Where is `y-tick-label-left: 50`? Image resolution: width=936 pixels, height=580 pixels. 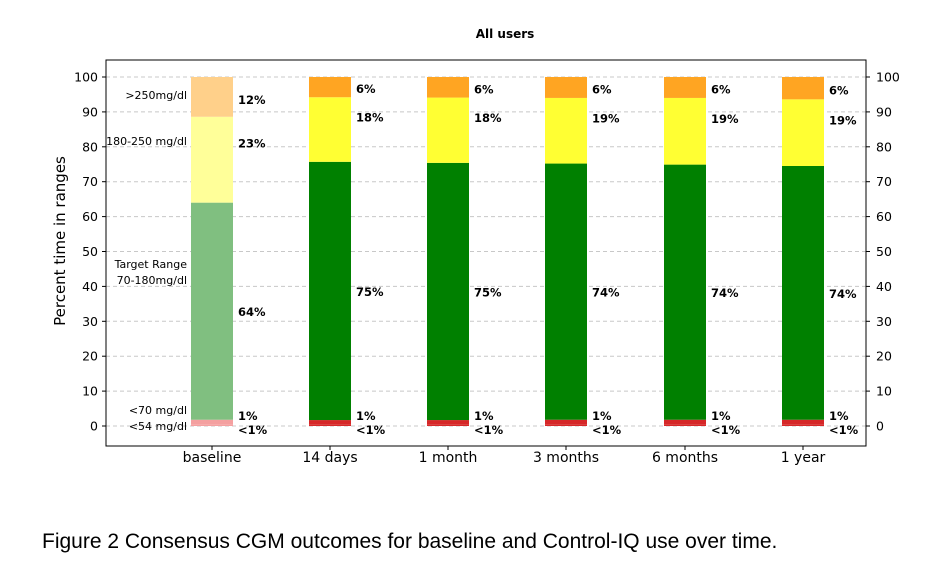
y-tick-label-left: 50 is located at coordinates (90, 251).